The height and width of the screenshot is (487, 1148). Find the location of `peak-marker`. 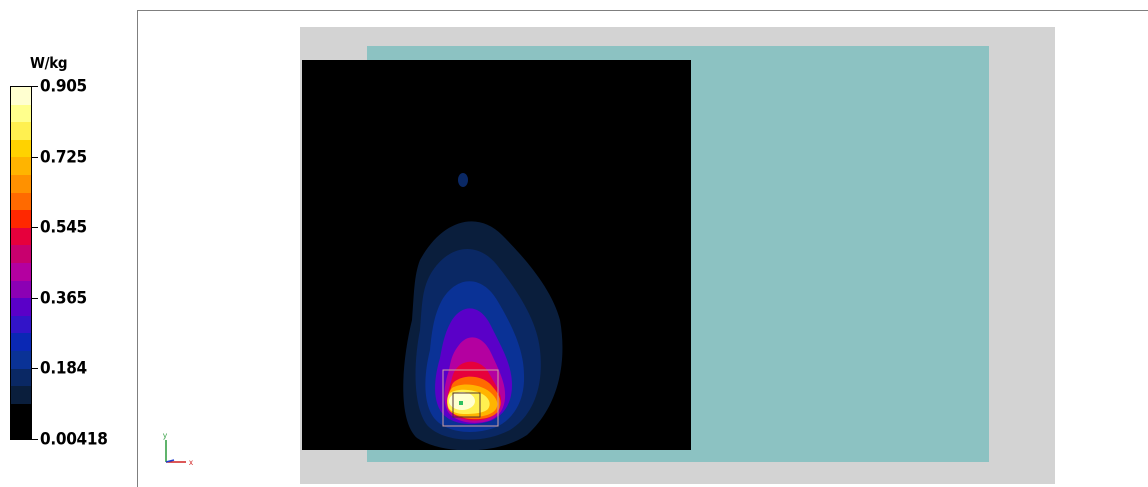

peak-marker is located at coordinates (461, 403).